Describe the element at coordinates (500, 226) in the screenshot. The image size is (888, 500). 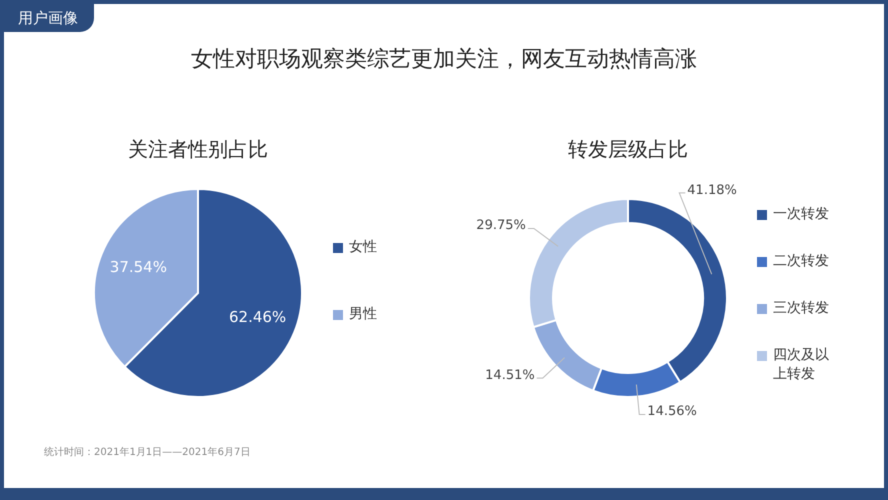
I see `data-label: 29.75%` at that location.